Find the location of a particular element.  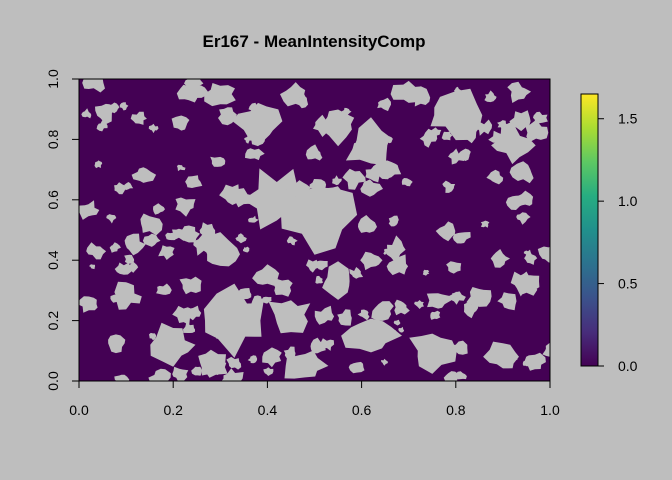

x-tick-label: 0.4 is located at coordinates (268, 410).